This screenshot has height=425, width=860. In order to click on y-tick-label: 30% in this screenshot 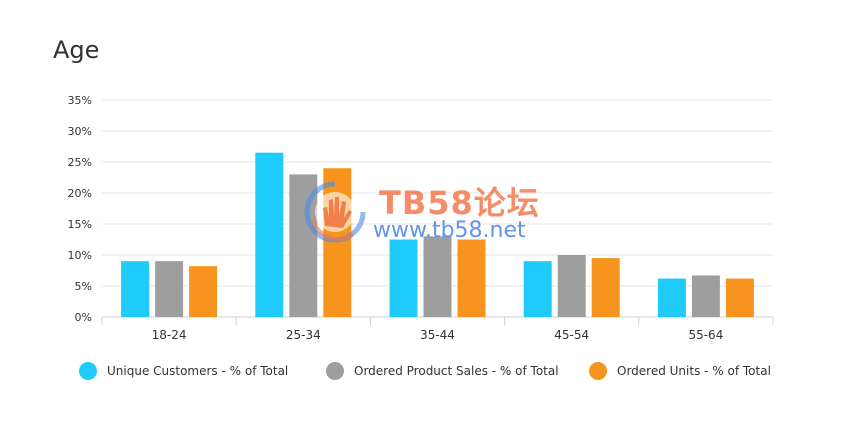, I will do `click(80, 131)`.